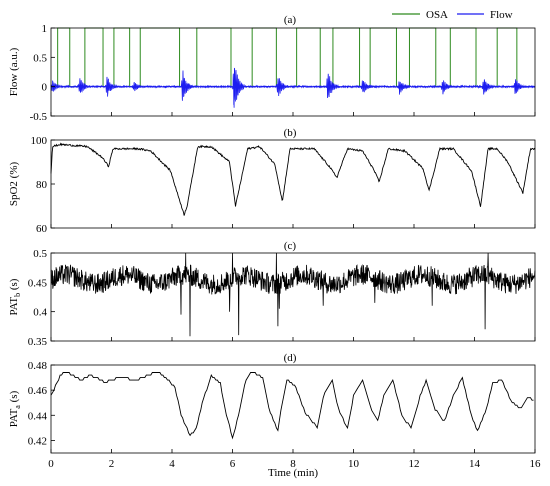 This screenshot has height=486, width=550. I want to click on panel-a-ytick-label: -0.5, so click(39, 117).